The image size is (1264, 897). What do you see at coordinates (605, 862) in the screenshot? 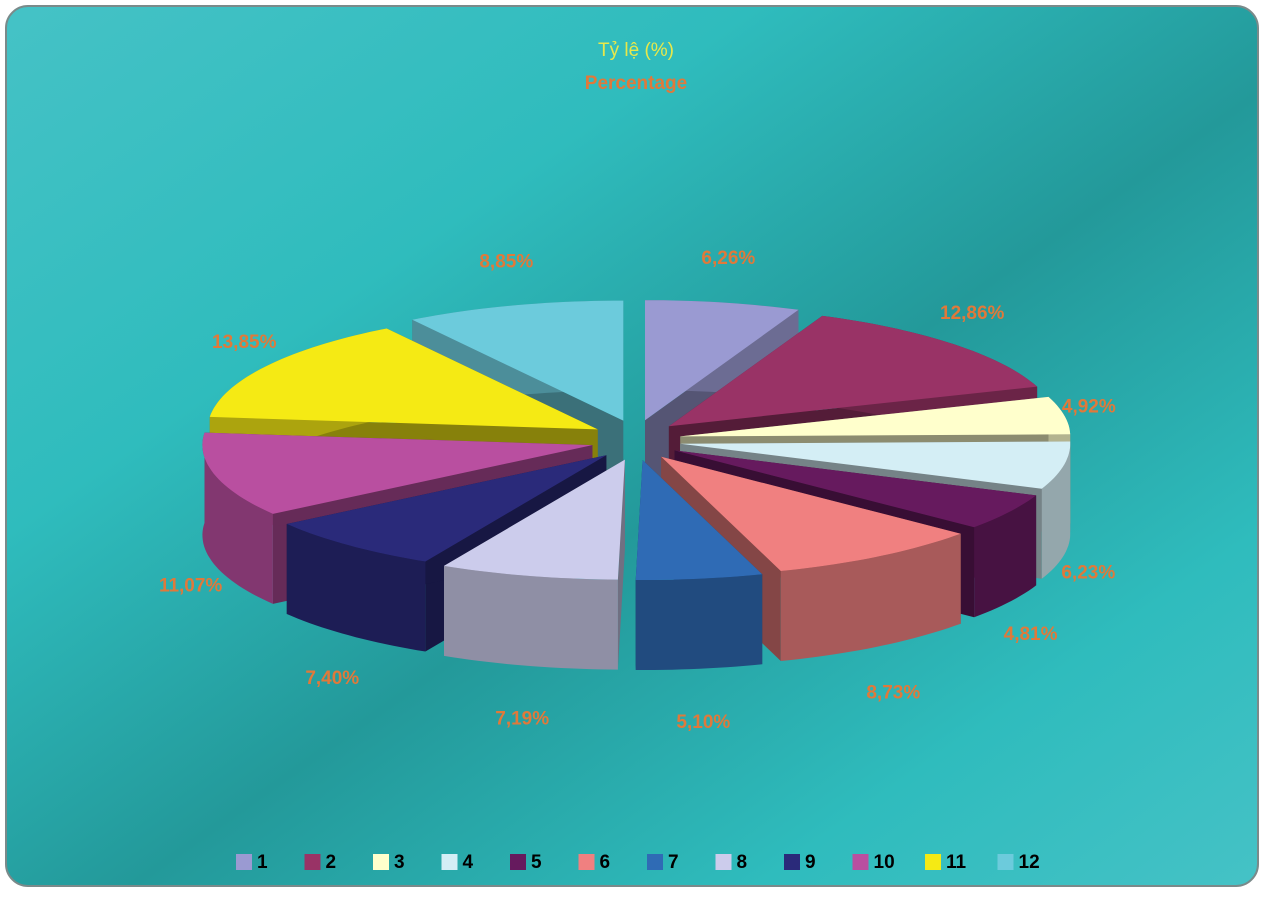
I see `legend-label: 6` at bounding box center [605, 862].